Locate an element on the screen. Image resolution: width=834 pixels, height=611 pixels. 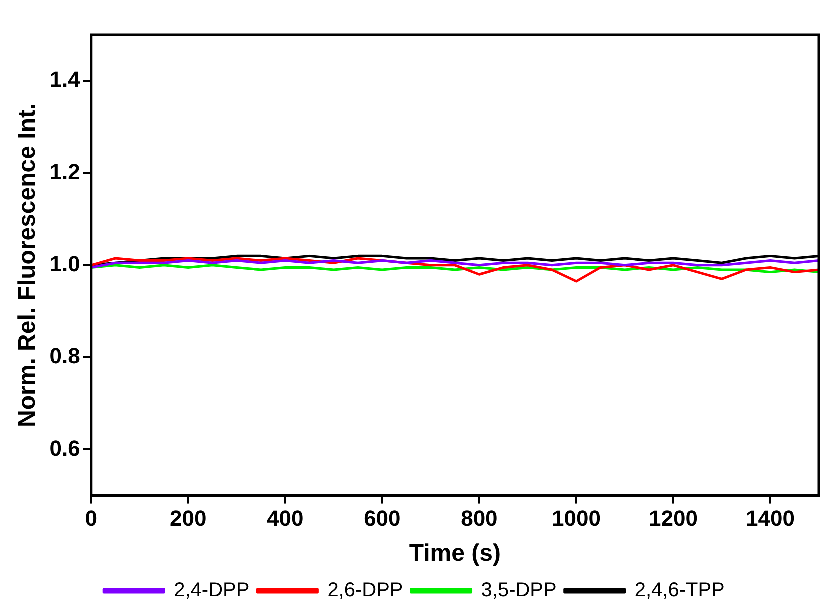
legend-label: 3,5-DPP is located at coordinates (519, 591).